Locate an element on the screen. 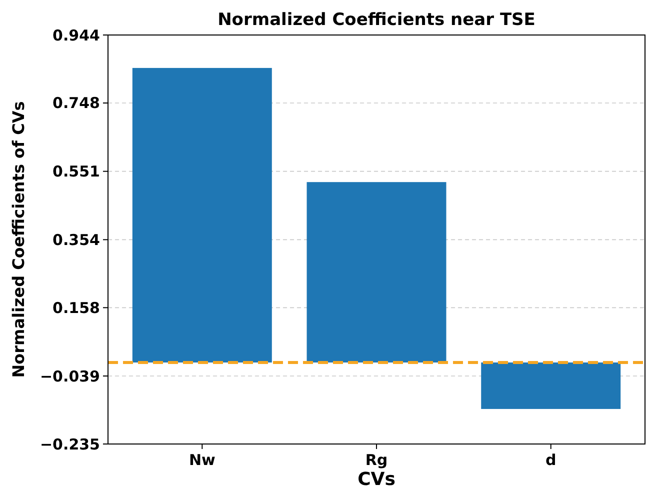 The width and height of the screenshot is (653, 491). x-tick-label: d is located at coordinates (550, 460).